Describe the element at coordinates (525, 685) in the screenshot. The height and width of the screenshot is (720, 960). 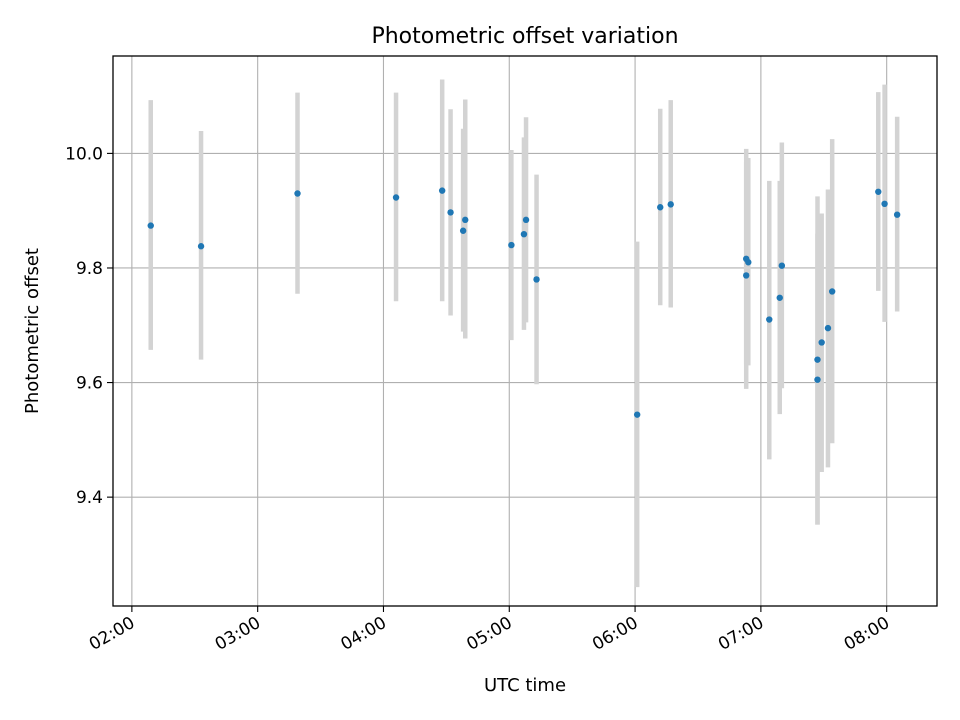
I see `x-axis-label: UTC time` at that location.